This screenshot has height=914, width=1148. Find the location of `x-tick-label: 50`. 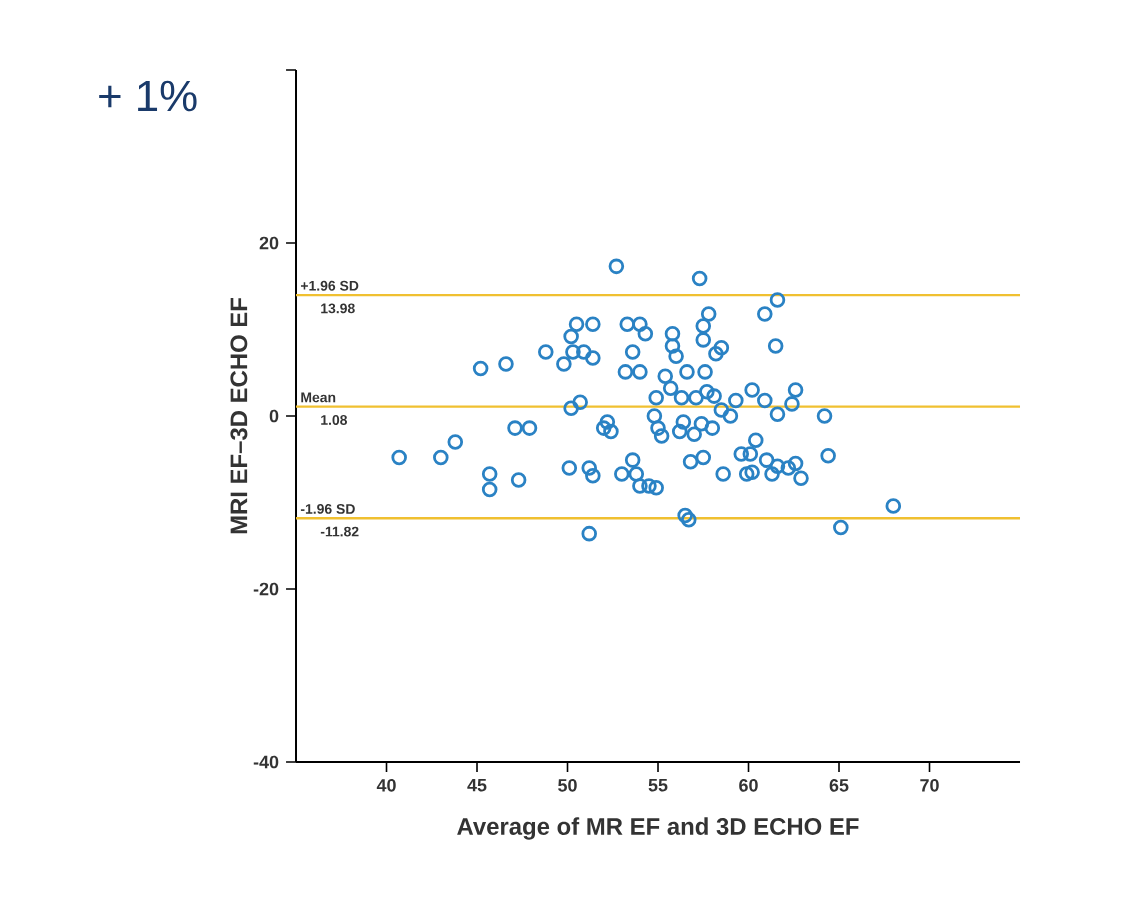

x-tick-label: 50 is located at coordinates (567, 785).